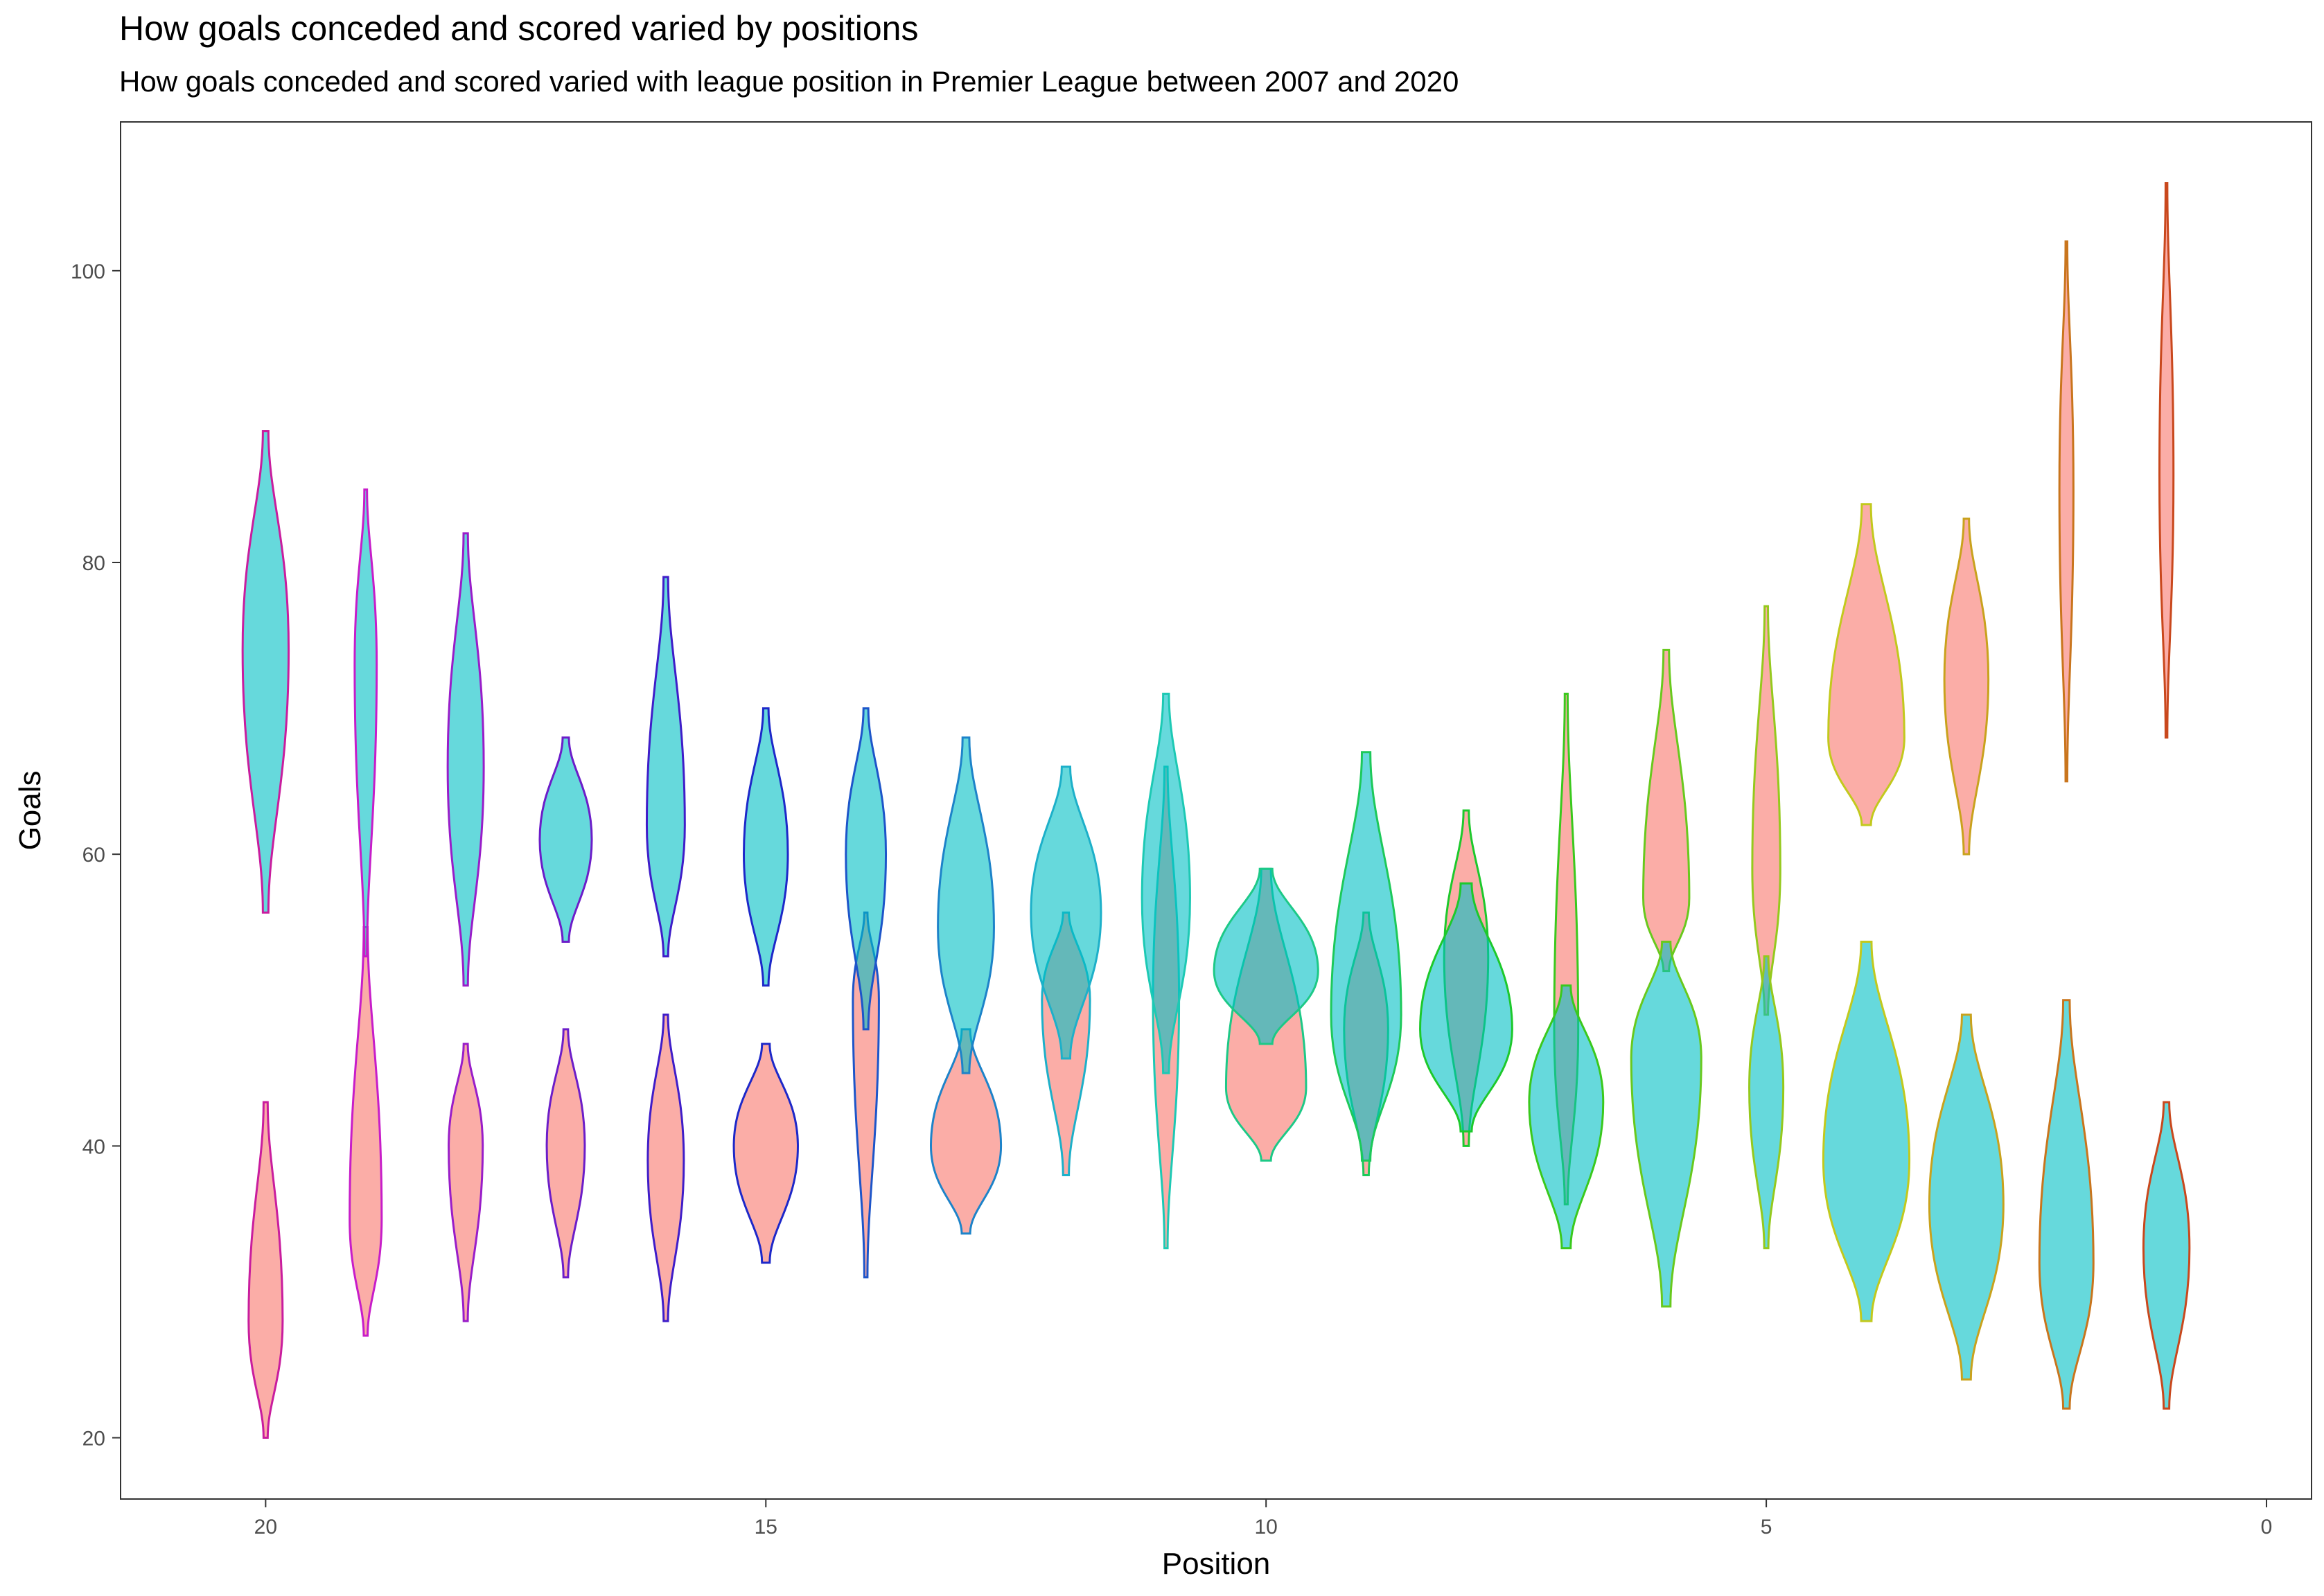 The image size is (2324, 1596). I want to click on x-tick-label: 5, so click(1766, 1527).